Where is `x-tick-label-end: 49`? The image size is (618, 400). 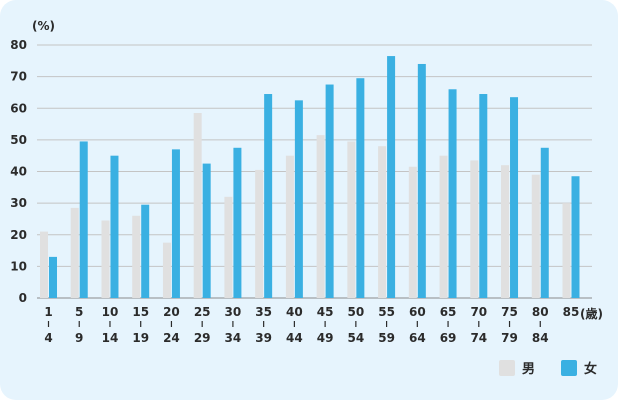
x-tick-label-end: 49 is located at coordinates (325, 338).